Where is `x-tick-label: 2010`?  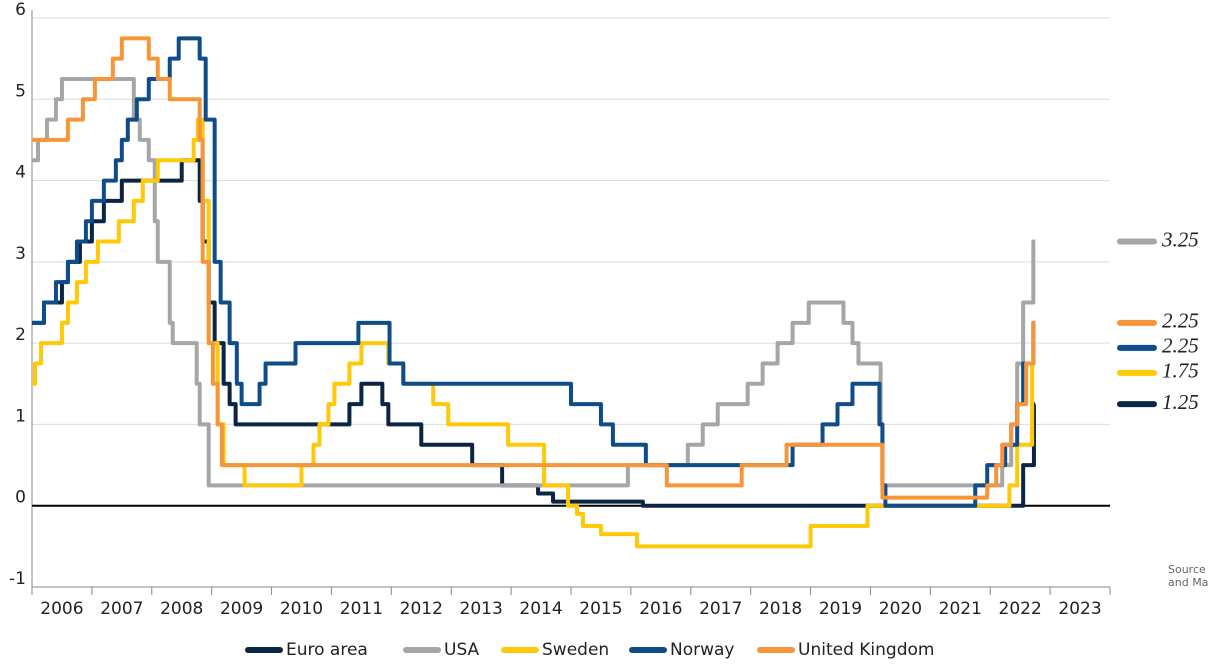
x-tick-label: 2010 is located at coordinates (301, 609).